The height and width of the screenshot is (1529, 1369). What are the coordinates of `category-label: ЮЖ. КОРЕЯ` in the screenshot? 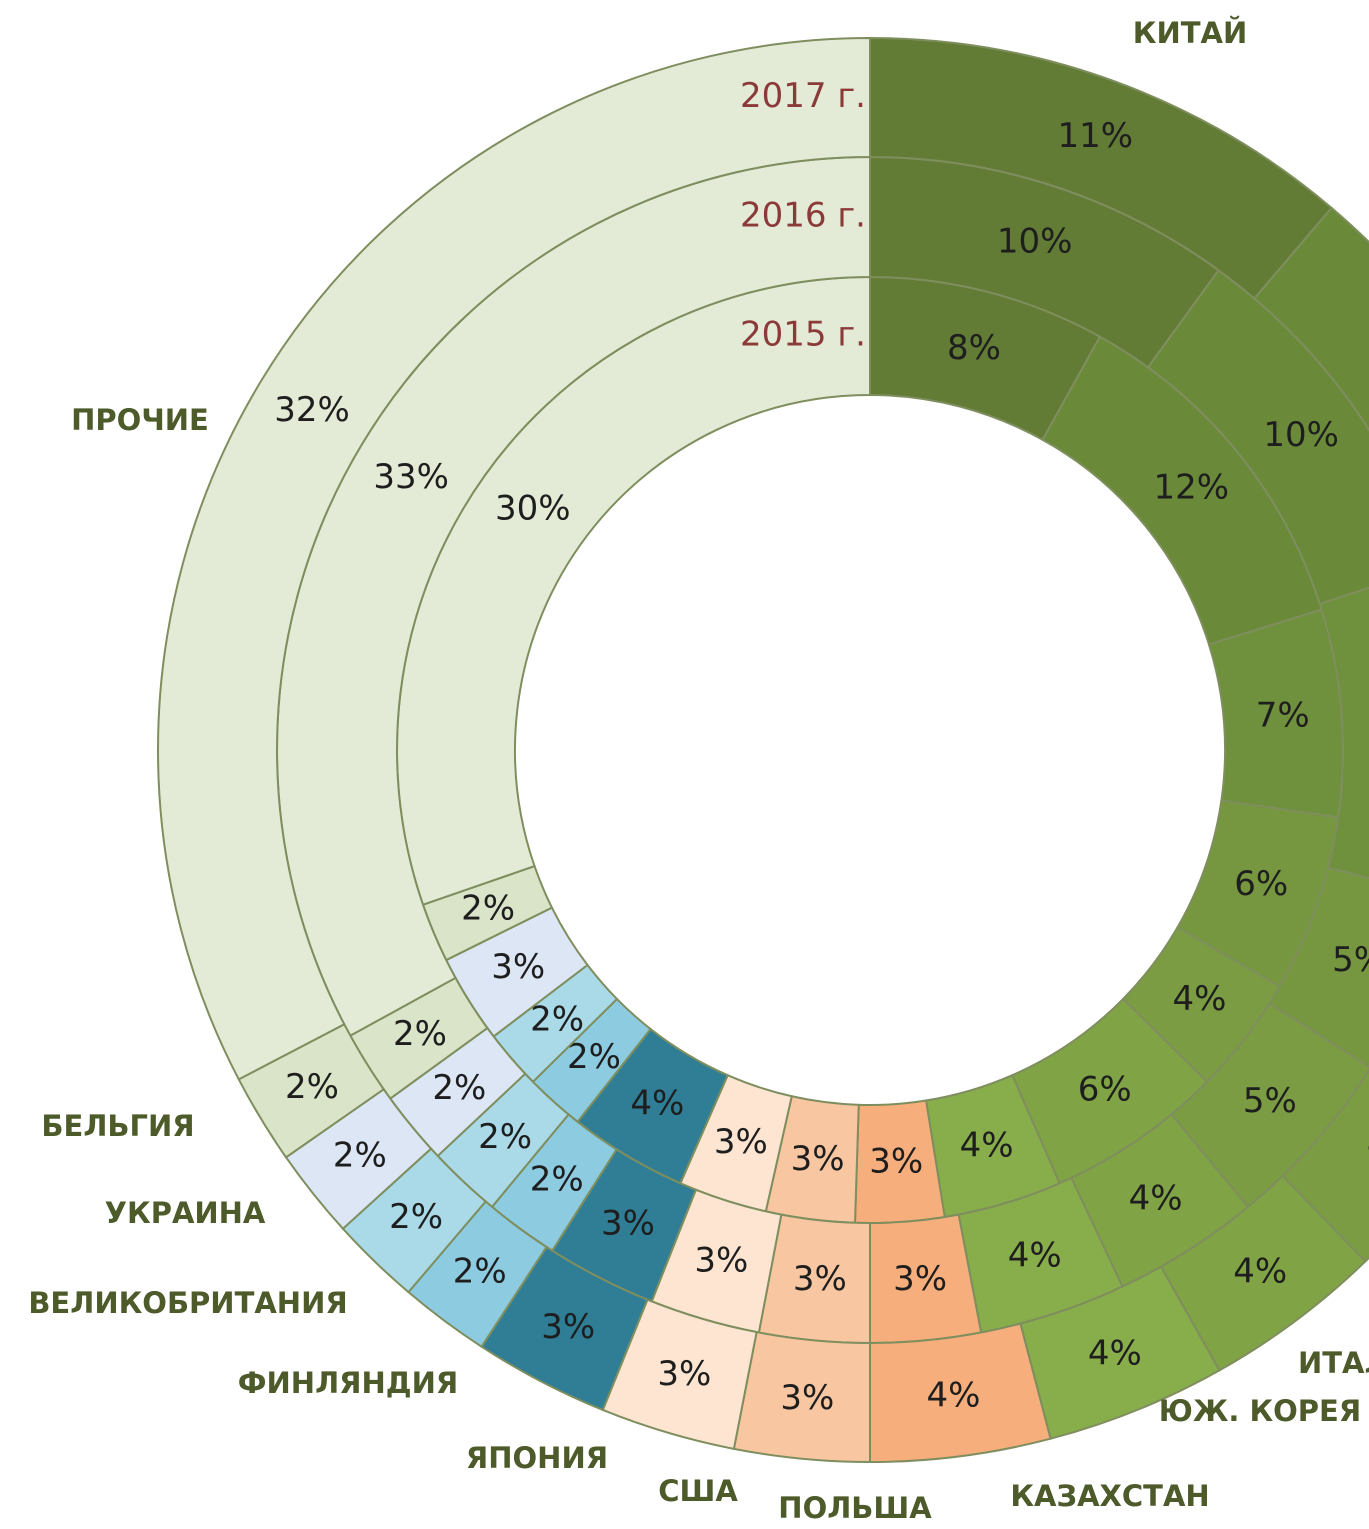 It's located at (1260, 1411).